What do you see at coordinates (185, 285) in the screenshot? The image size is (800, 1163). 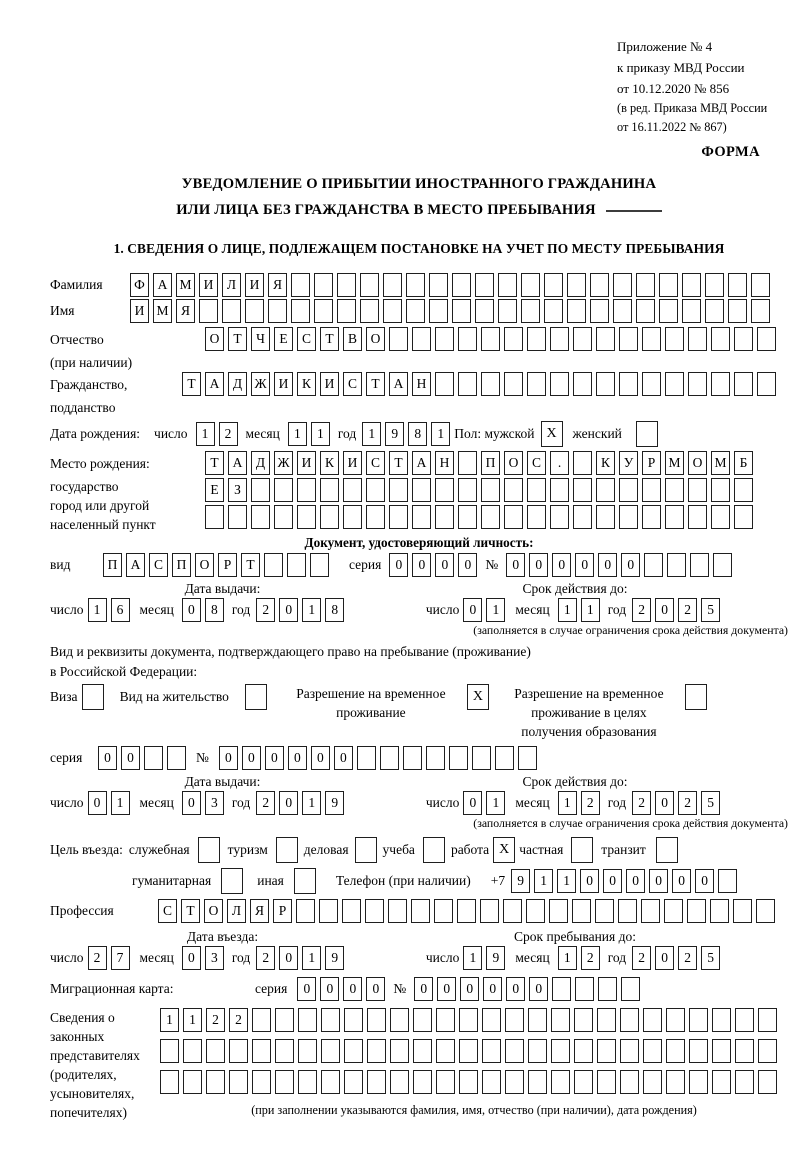 I see `char-box: М` at bounding box center [185, 285].